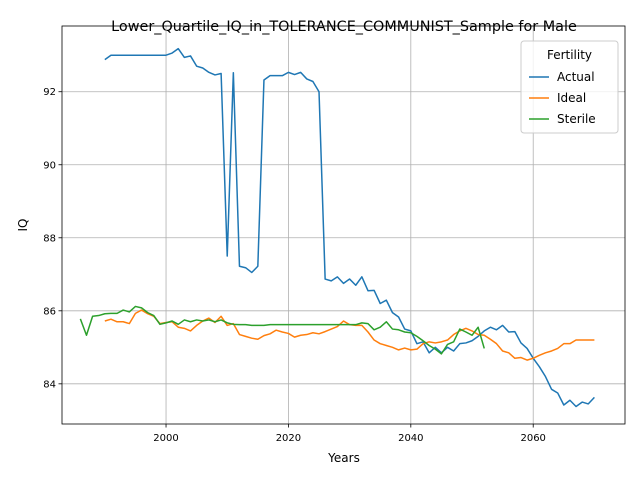  Describe the element at coordinates (49, 311) in the screenshot. I see `y-tick-label: 86` at that location.